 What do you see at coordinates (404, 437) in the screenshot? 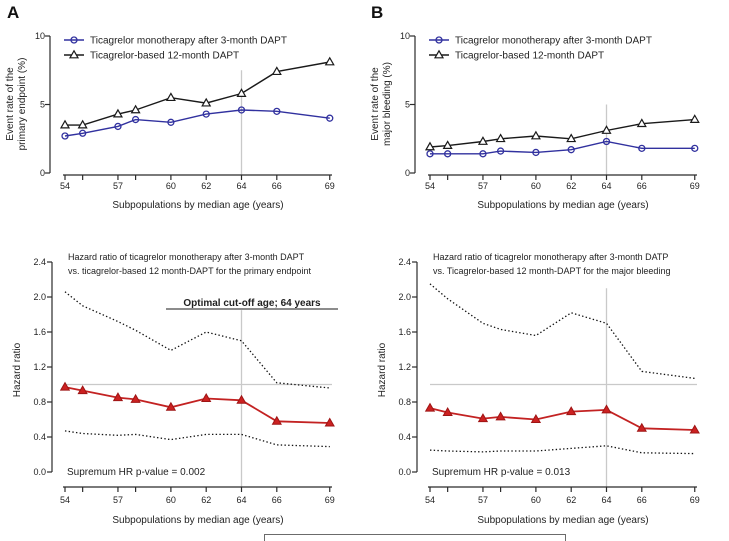
I see `y-tick-label: 0.4` at bounding box center [404, 437].